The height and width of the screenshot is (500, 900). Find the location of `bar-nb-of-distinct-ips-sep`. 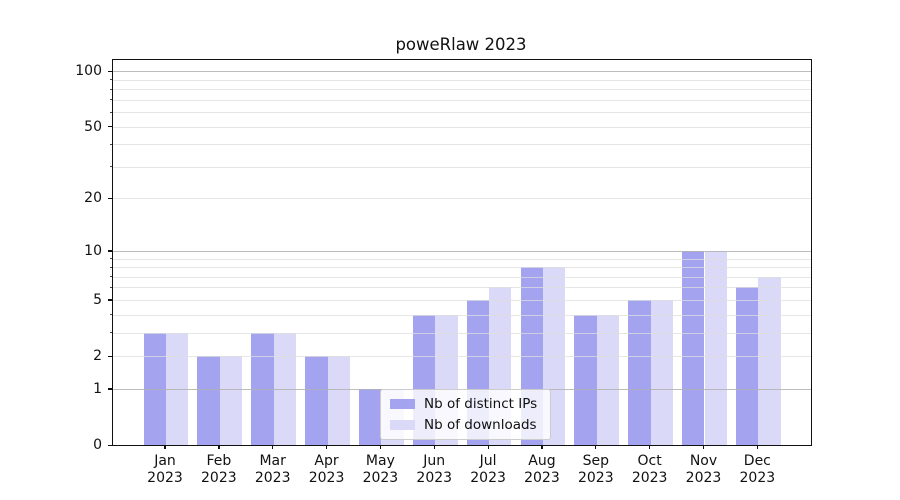

bar-nb-of-distinct-ips-sep is located at coordinates (585, 379).